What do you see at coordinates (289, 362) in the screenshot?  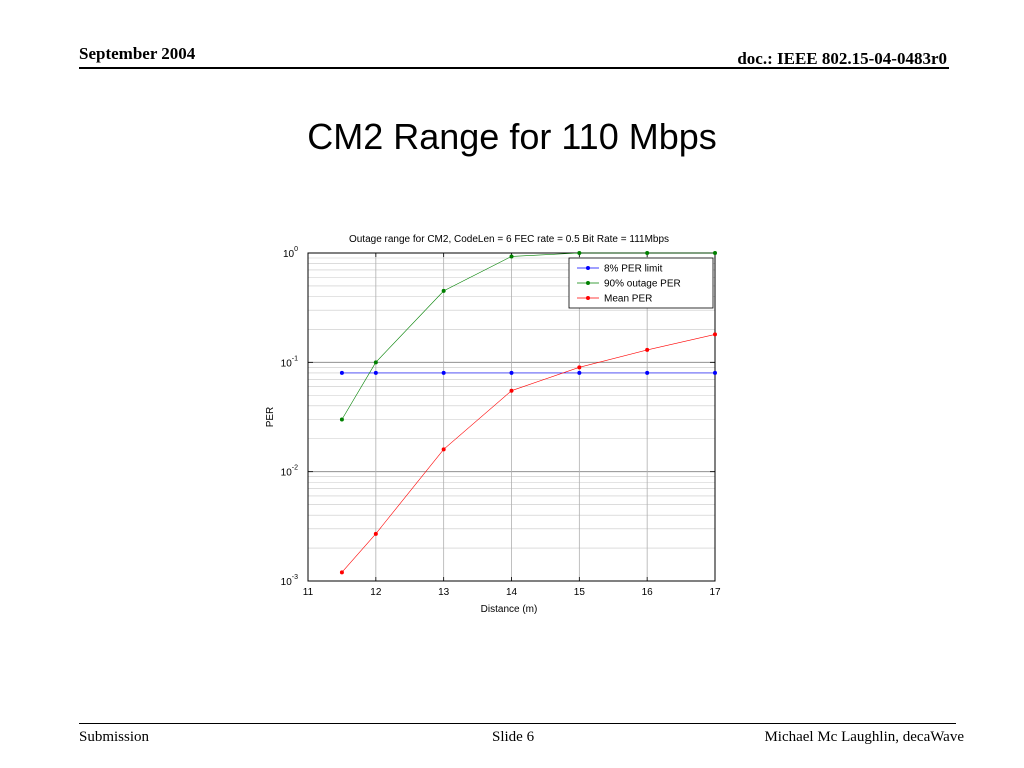 I see `y-tick-label: 10⁻¹` at bounding box center [289, 362].